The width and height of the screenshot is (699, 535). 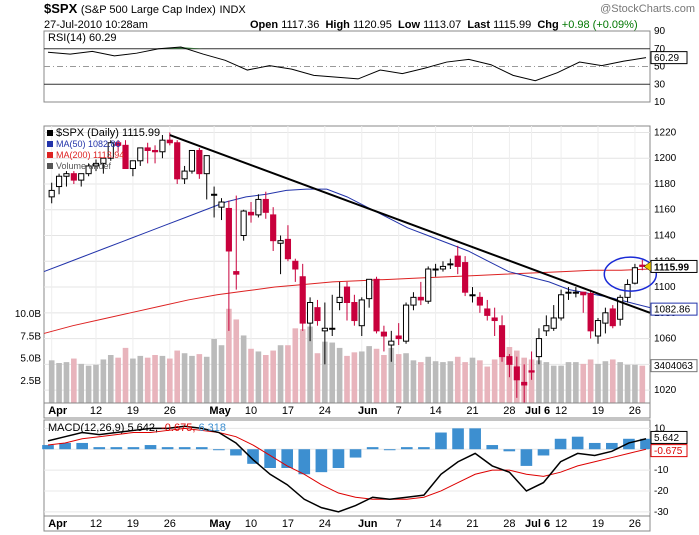 I want to click on open-value: 1117.36, so click(x=300, y=25).